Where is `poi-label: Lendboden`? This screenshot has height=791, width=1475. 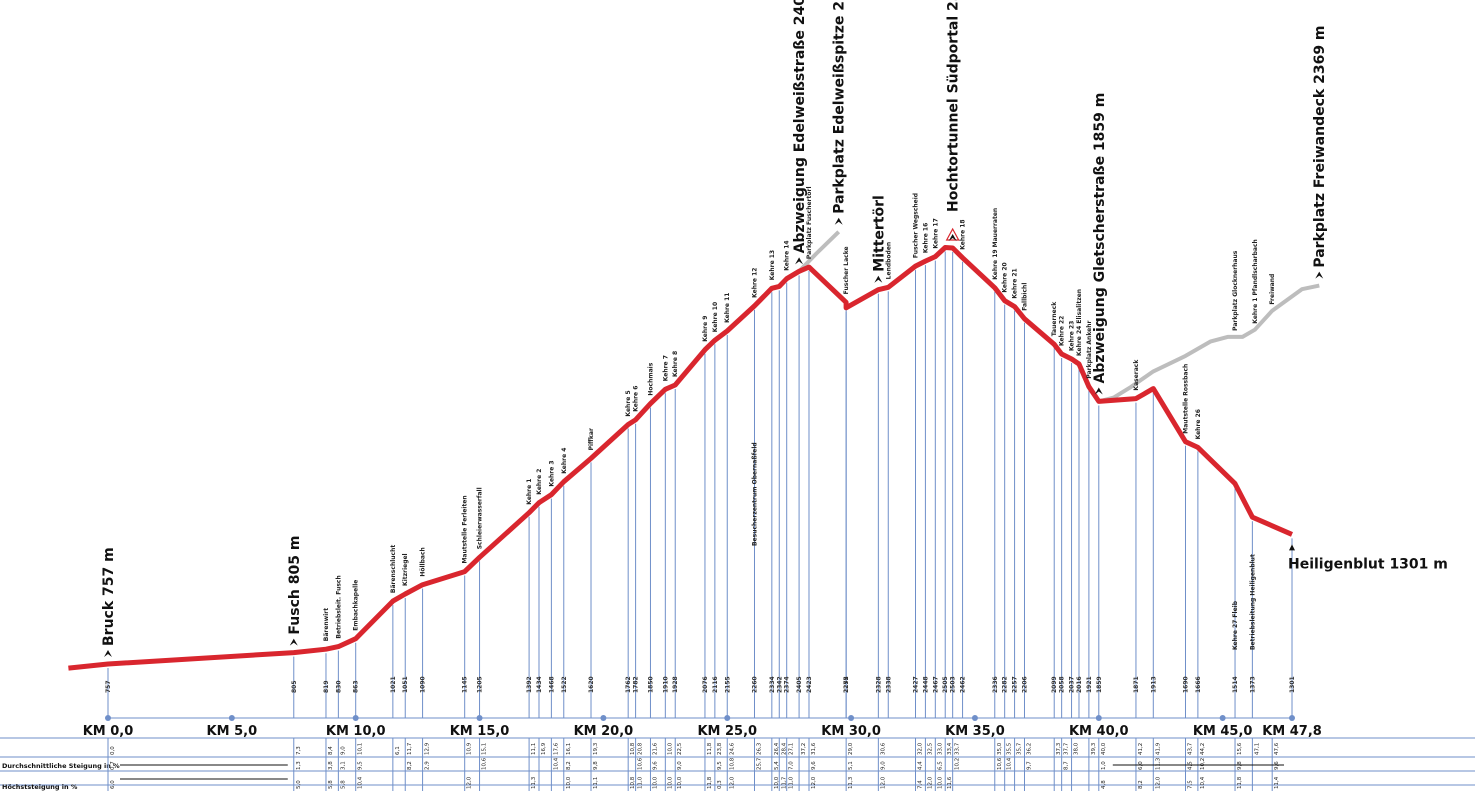 poi-label: Lendboden is located at coordinates (888, 261).